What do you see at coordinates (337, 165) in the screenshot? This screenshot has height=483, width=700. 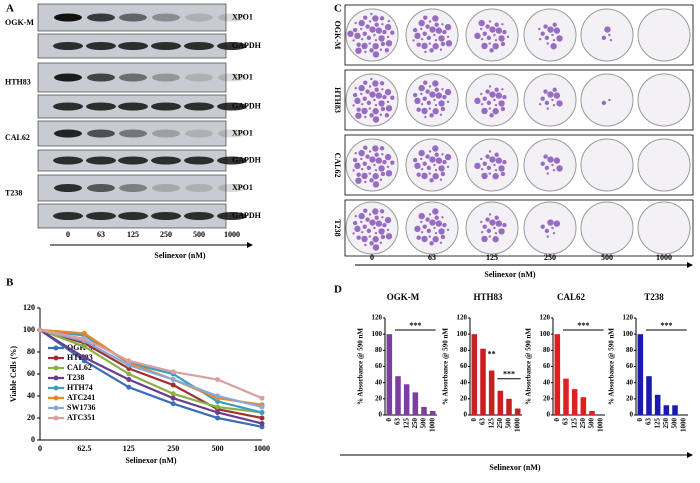 I see `cell-line-label: CAL62` at bounding box center [337, 165].